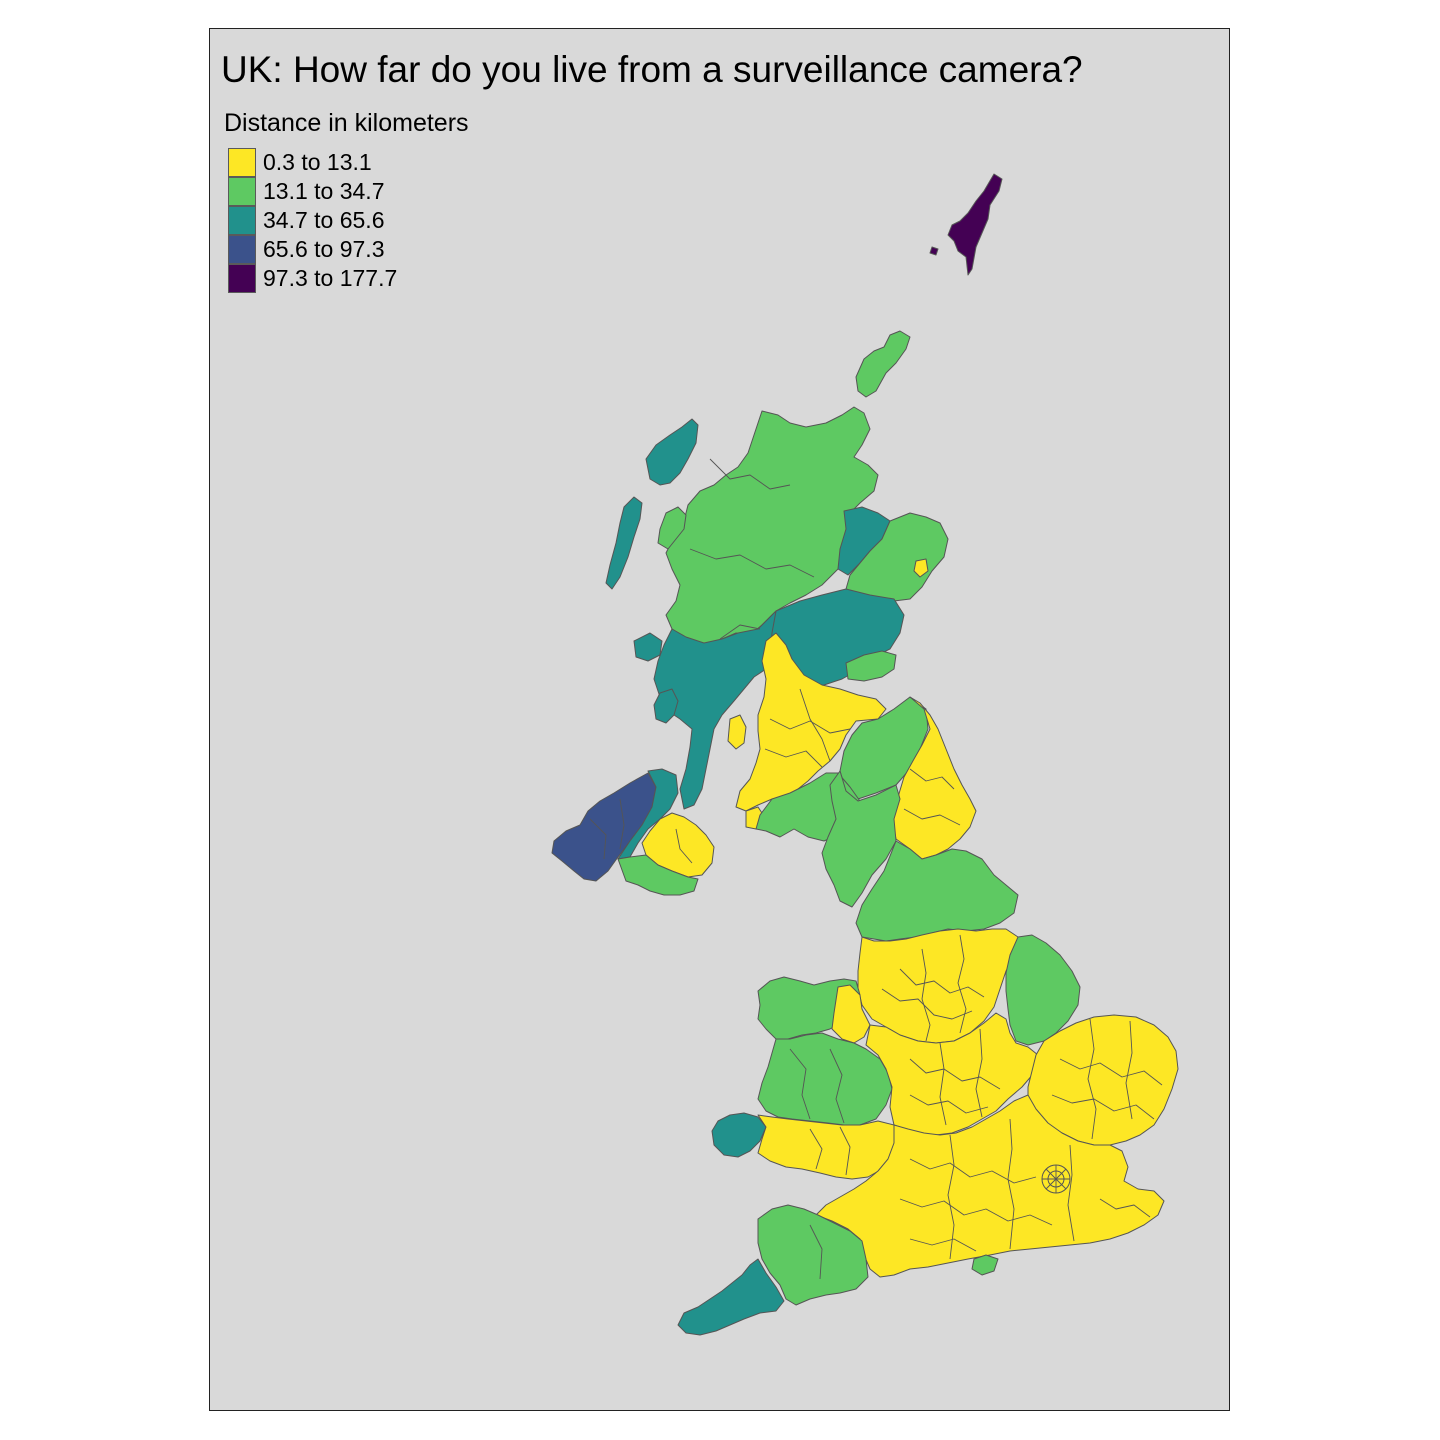  I want to click on region-arran, so click(737, 732).